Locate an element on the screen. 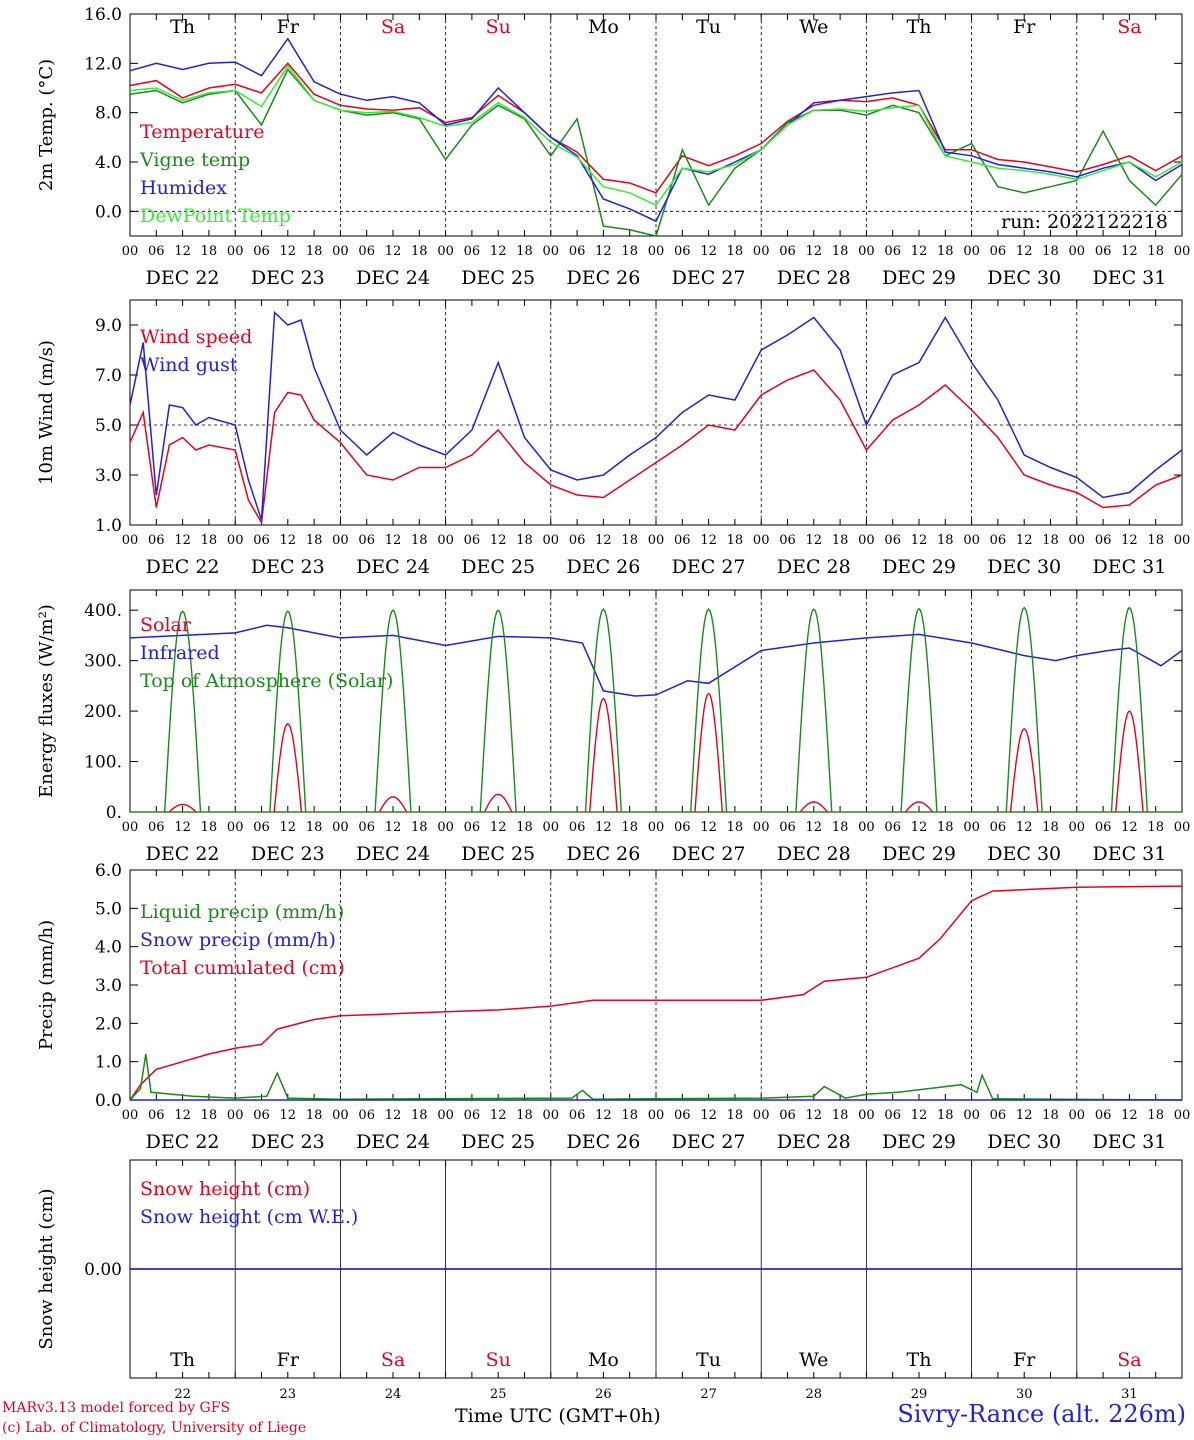 Image resolution: width=1194 pixels, height=1440 pixels. legend-entry: Wind speed is located at coordinates (196, 337).